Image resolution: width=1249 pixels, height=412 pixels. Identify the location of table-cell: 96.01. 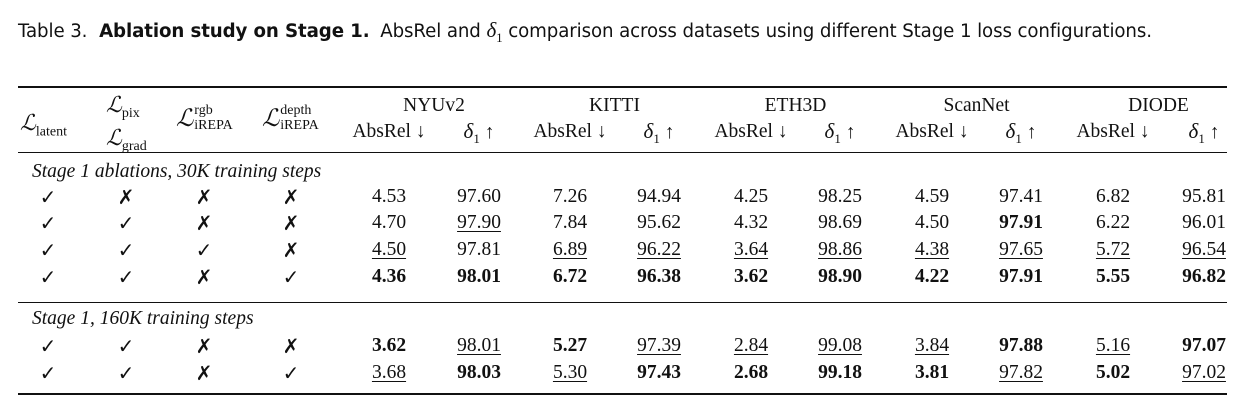
(1204, 222).